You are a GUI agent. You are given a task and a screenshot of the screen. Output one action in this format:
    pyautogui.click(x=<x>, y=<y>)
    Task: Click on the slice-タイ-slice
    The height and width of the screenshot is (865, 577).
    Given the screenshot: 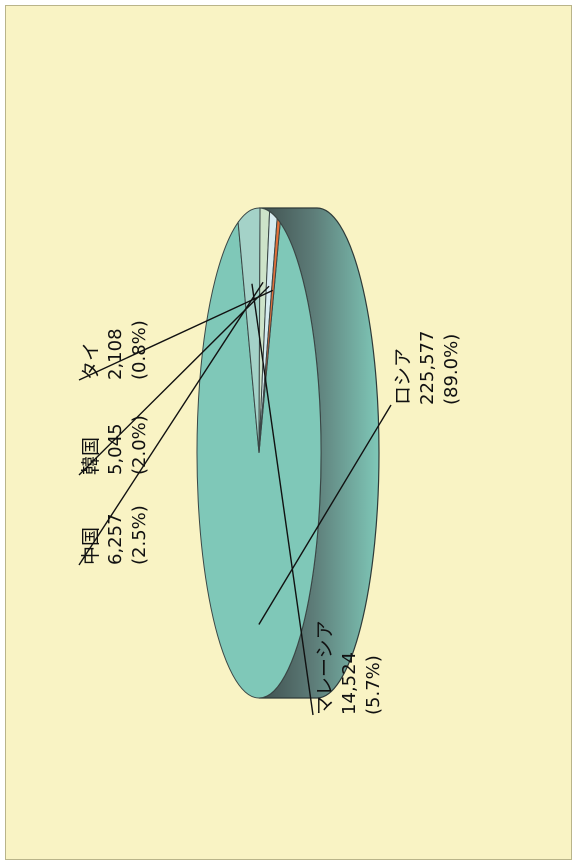 What is the action you would take?
    pyautogui.click(x=269, y=335)
    